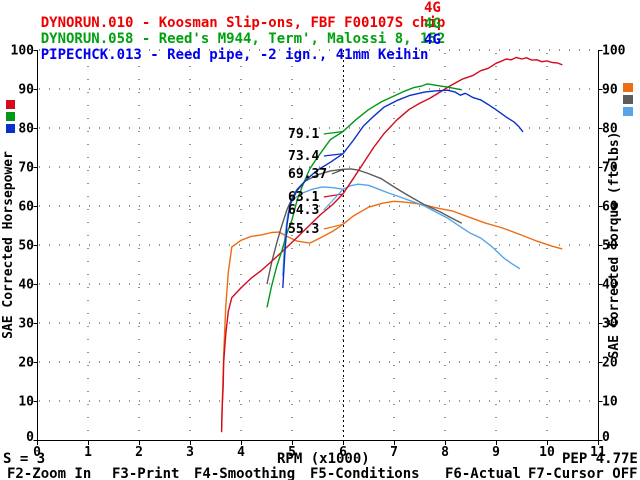 The height and width of the screenshot is (480, 640). I want to click on fkey-zoom-in: F2-Zoom In, so click(49, 473).